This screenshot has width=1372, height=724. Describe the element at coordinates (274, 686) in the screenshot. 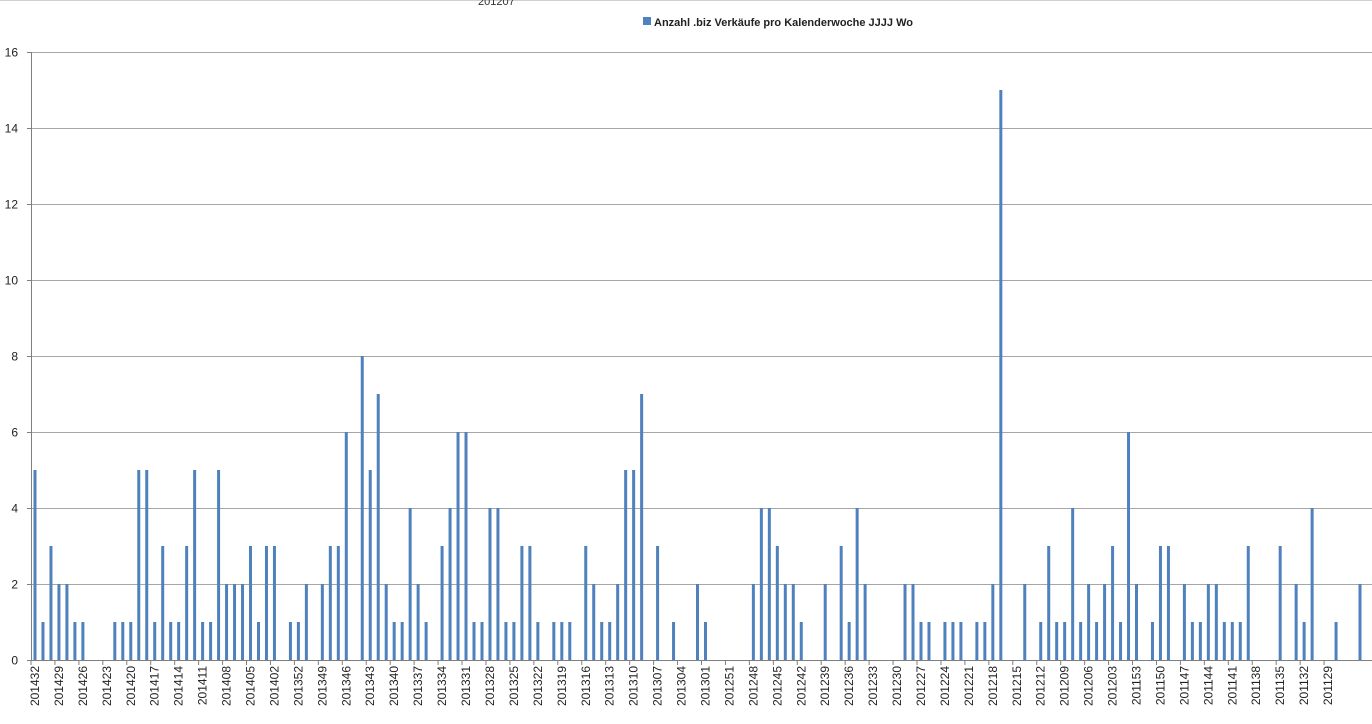

I see `x-category-label: 201402` at that location.